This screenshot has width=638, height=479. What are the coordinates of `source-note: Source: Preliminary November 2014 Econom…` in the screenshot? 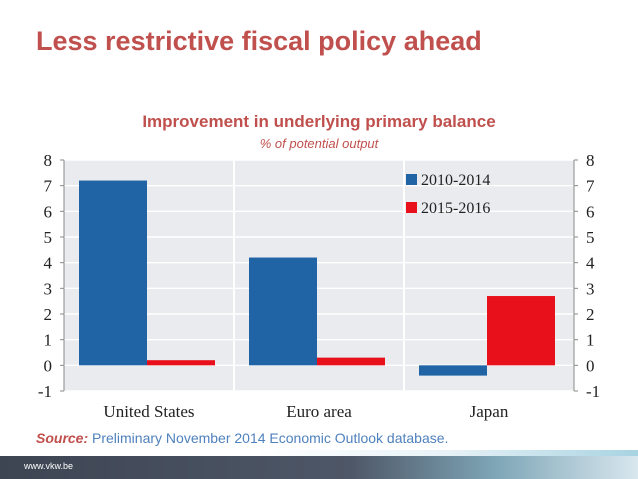 It's located at (242, 438).